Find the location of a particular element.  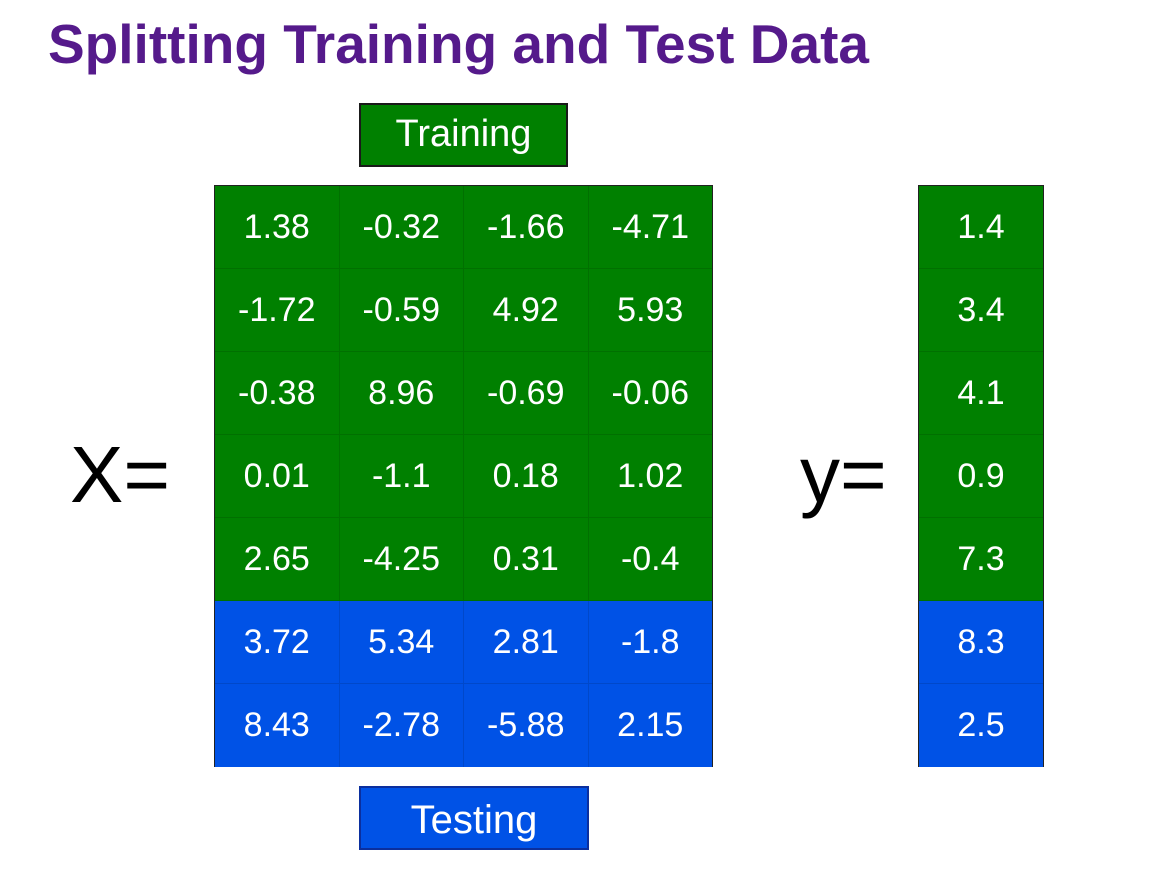

x-cell: -0.32 is located at coordinates (402, 227).